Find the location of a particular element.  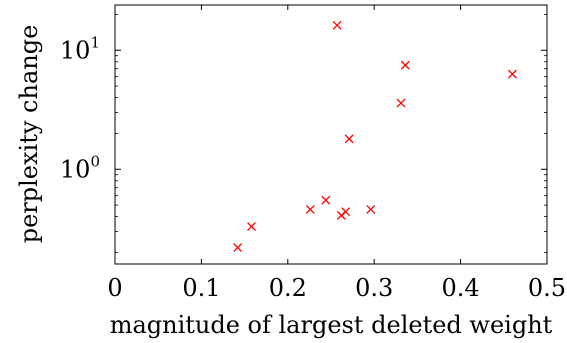

x-axis-label: magnitude of largest deleted weight is located at coordinates (331, 325).